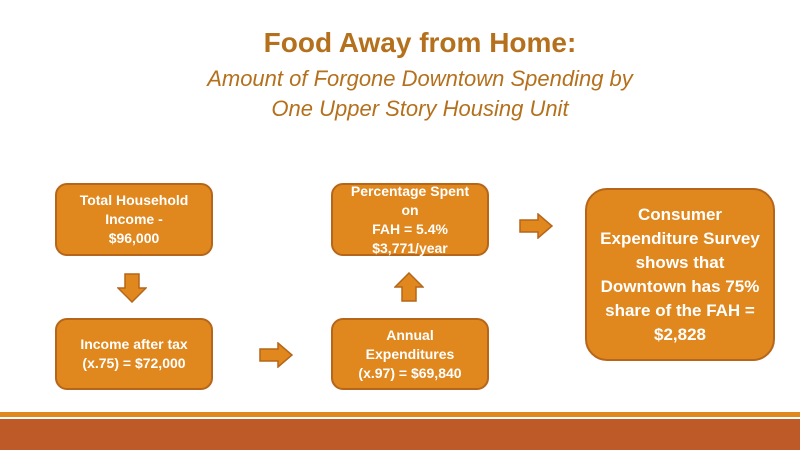 The width and height of the screenshot is (800, 450). What do you see at coordinates (134, 354) in the screenshot?
I see `income-after-tax-box: Income after tax (x.75) = $72,000` at bounding box center [134, 354].